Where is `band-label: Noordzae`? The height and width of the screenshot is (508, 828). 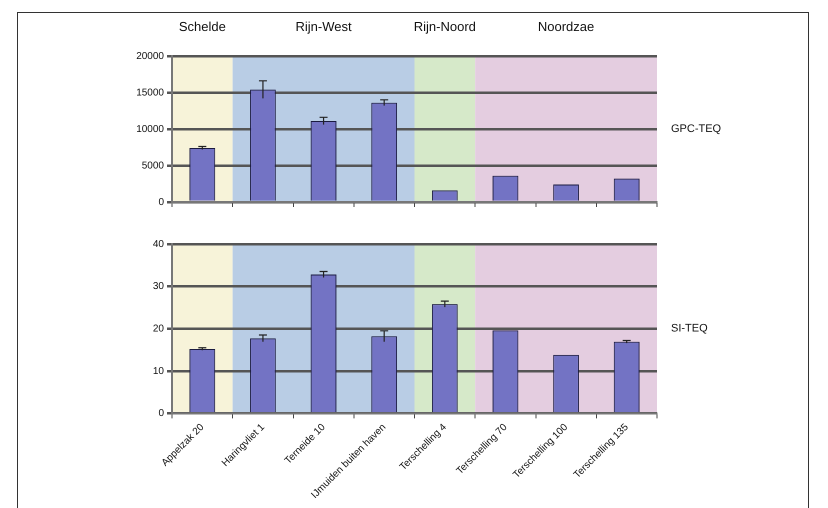
band-label: Noordzae is located at coordinates (566, 26).